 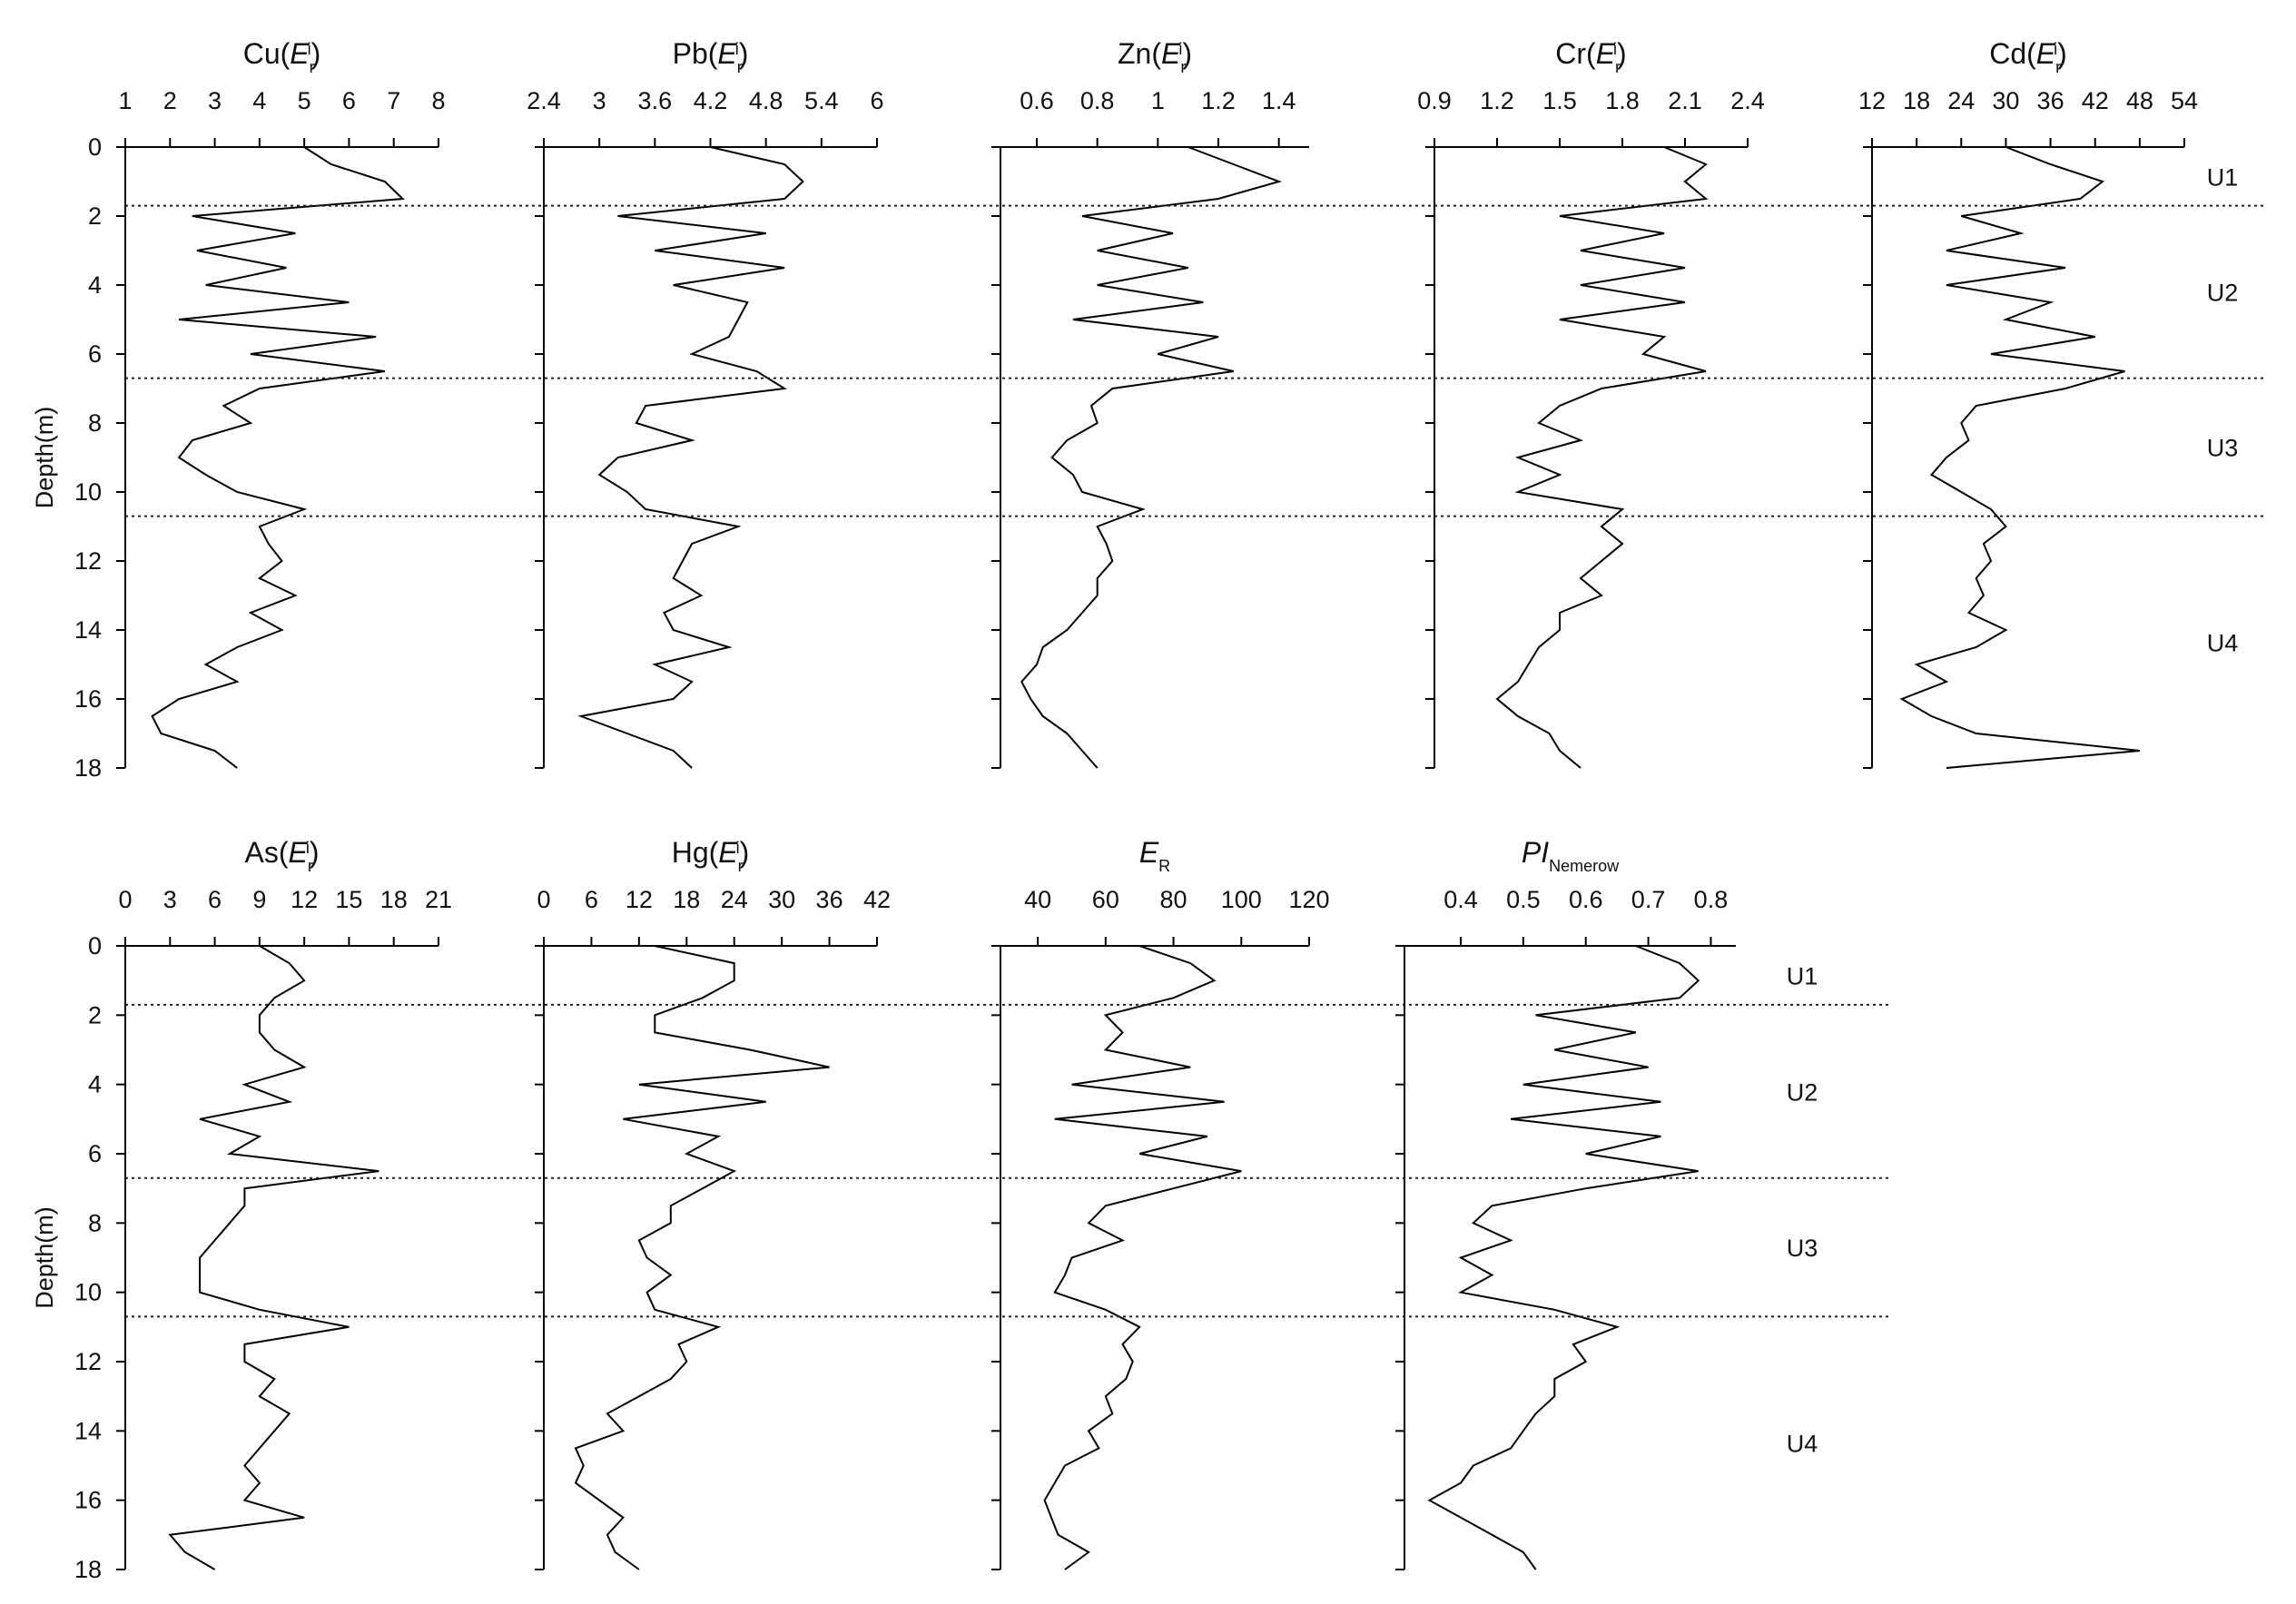 I want to click on panel-title: Cu(Eri), so click(x=282, y=56).